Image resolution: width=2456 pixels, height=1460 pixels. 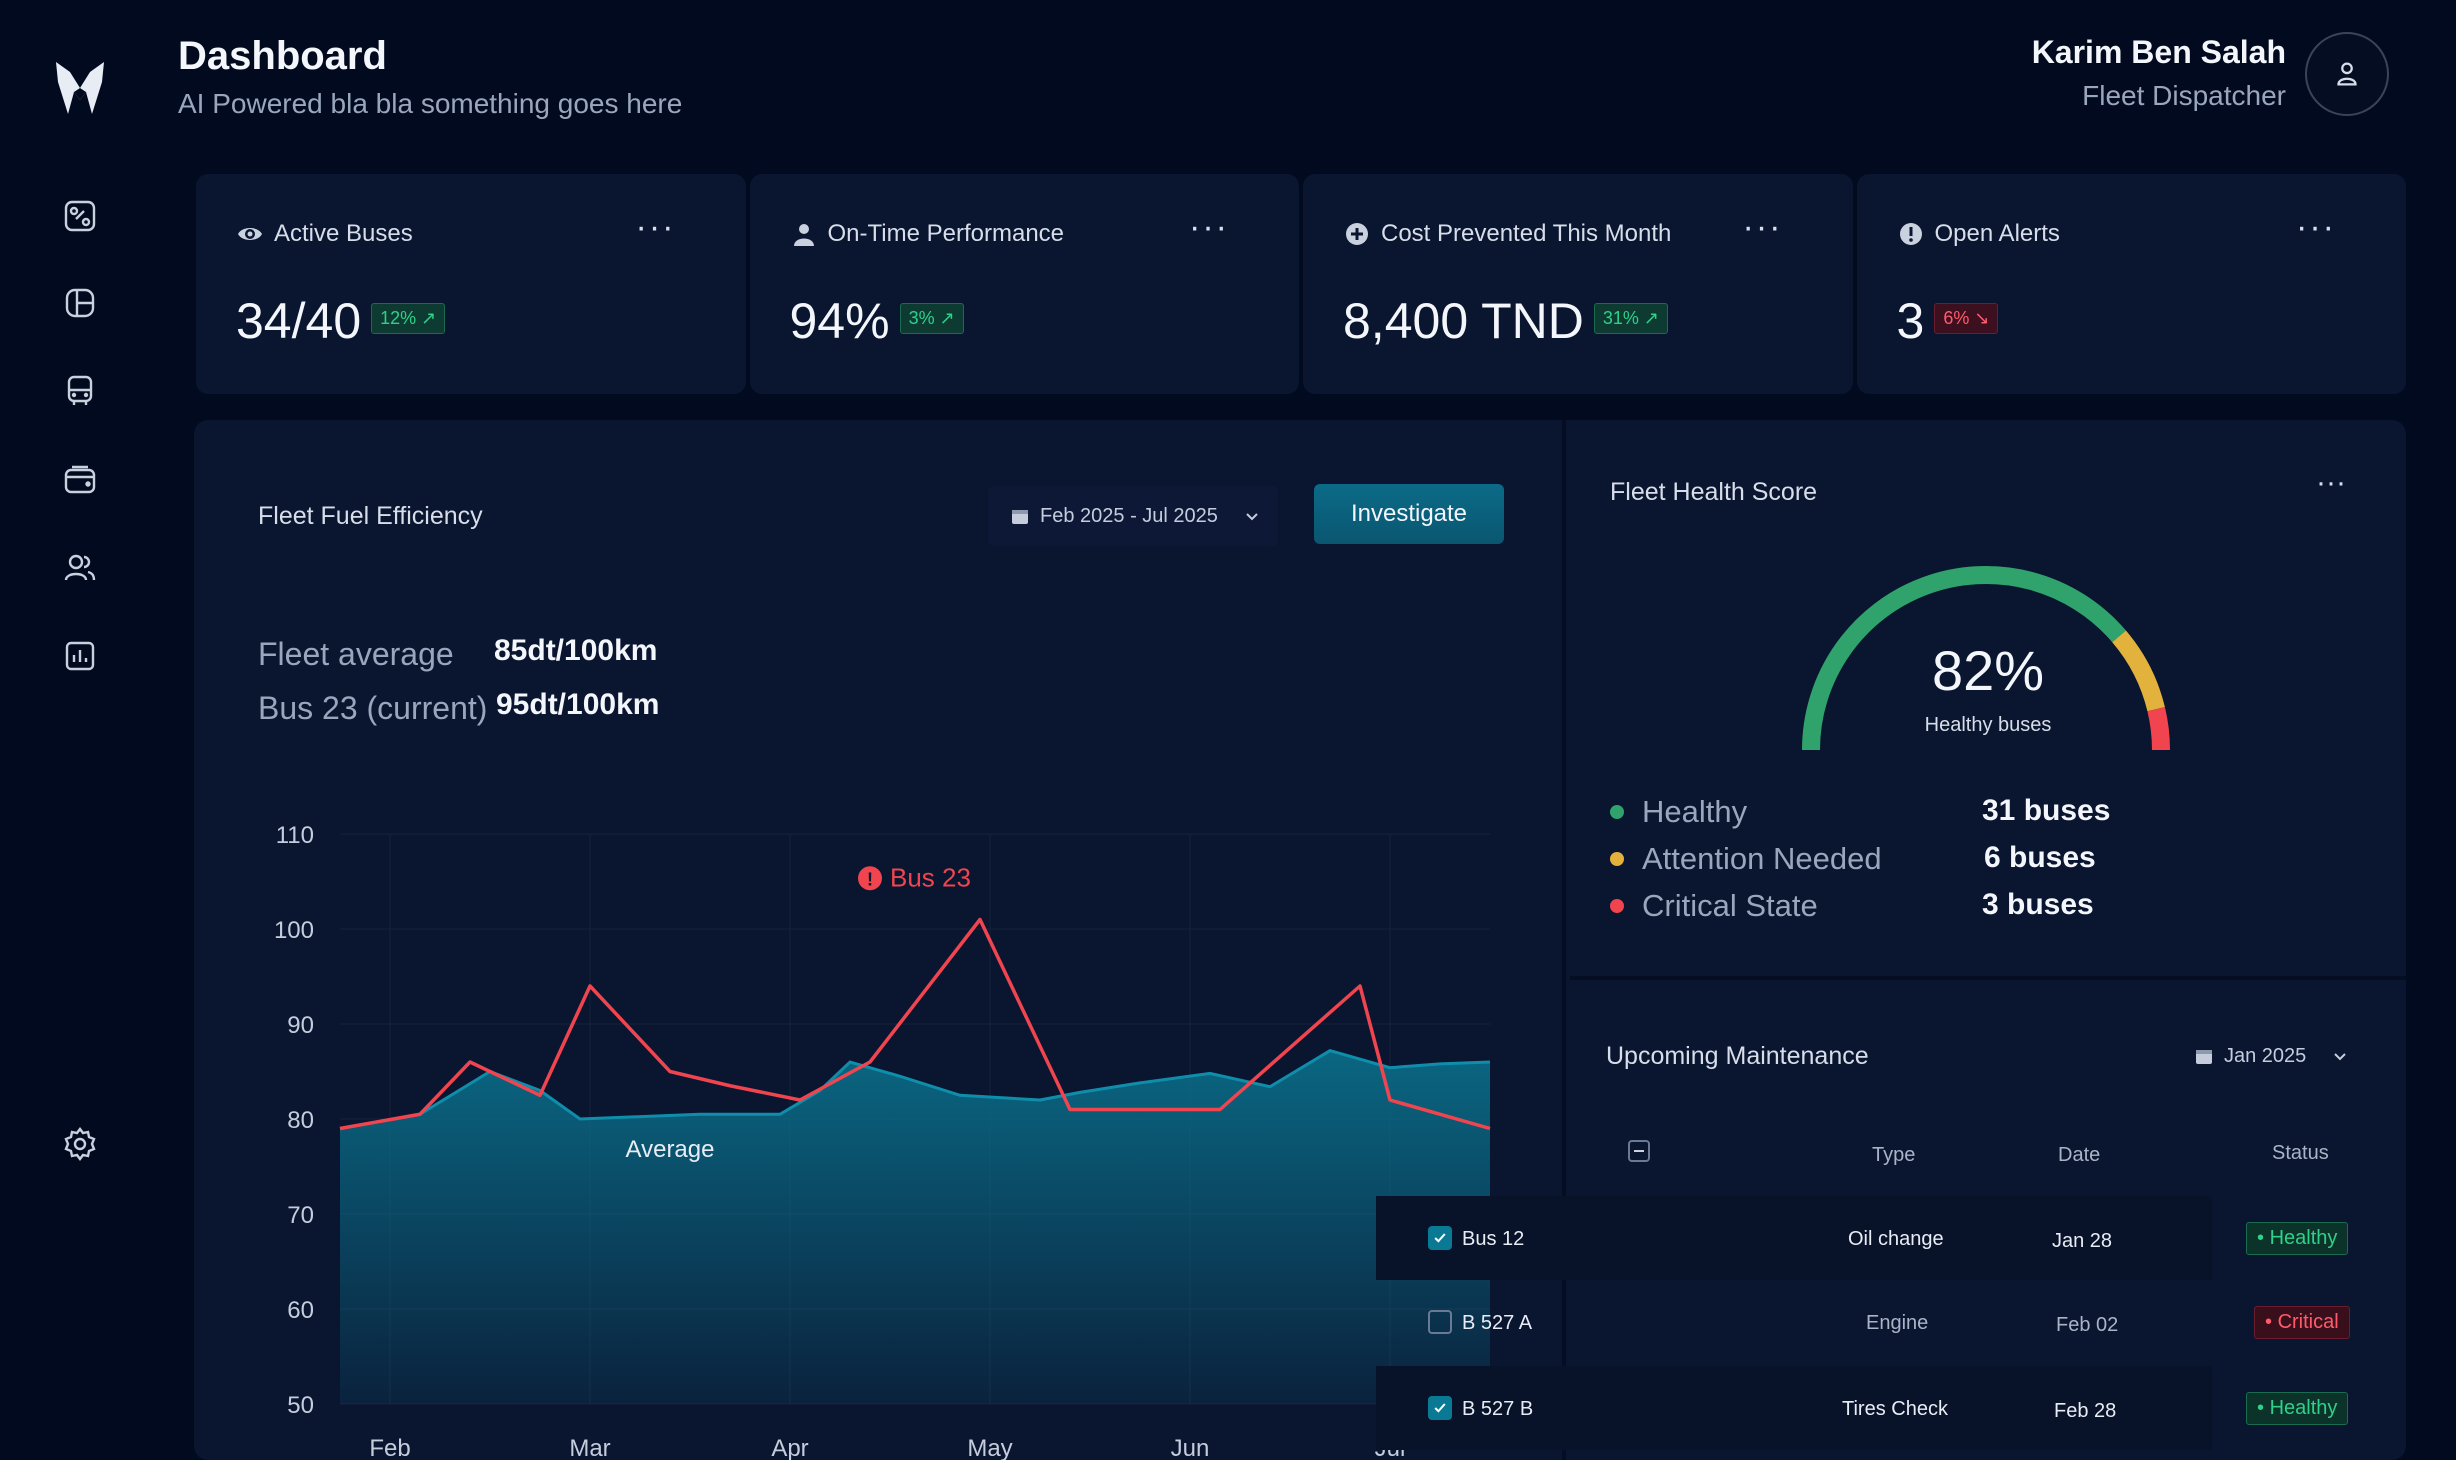 What do you see at coordinates (80, 216) in the screenshot?
I see `route-icon` at bounding box center [80, 216].